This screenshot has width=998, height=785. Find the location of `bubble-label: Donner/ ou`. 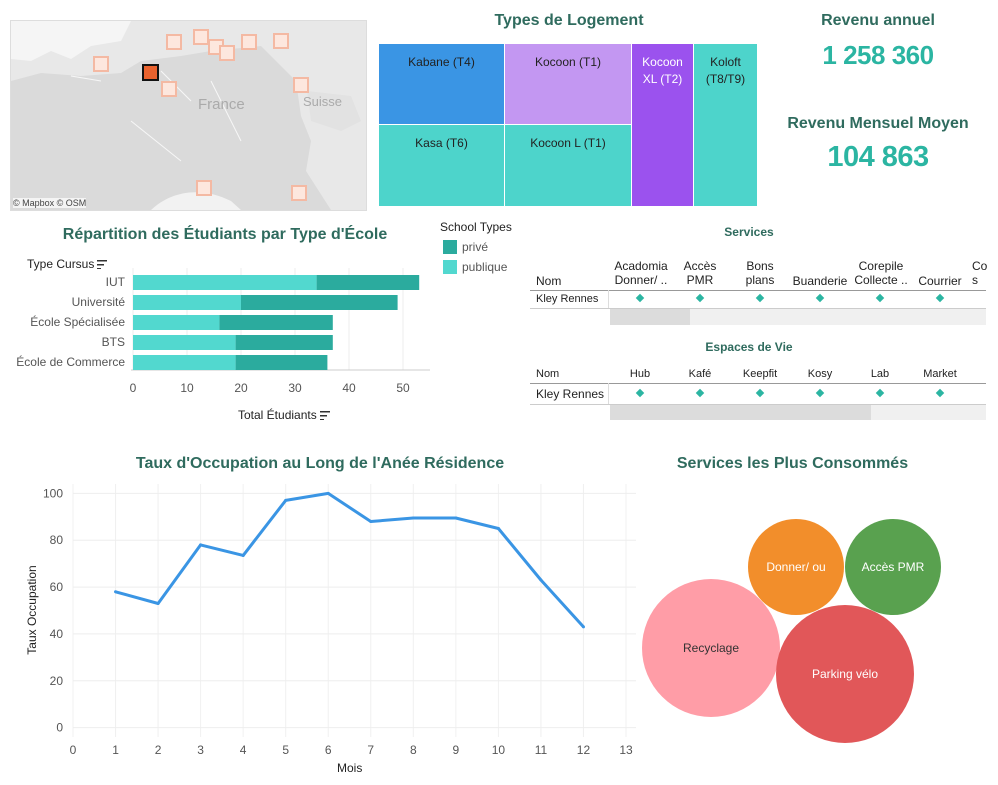

bubble-label: Donner/ ou is located at coordinates (796, 567).